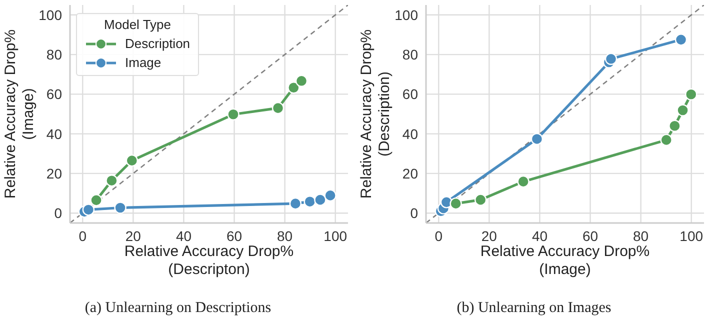 The image size is (716, 324). What do you see at coordinates (137, 24) in the screenshot?
I see `legend-title: Model Type` at bounding box center [137, 24].